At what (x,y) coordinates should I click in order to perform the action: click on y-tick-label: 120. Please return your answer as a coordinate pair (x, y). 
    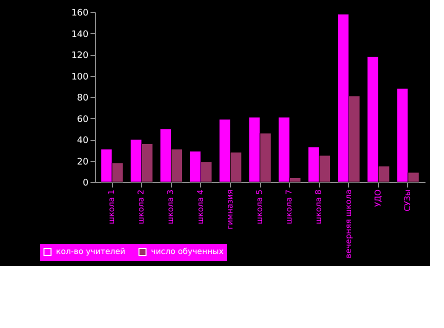
    Looking at the image, I should click on (80, 56).